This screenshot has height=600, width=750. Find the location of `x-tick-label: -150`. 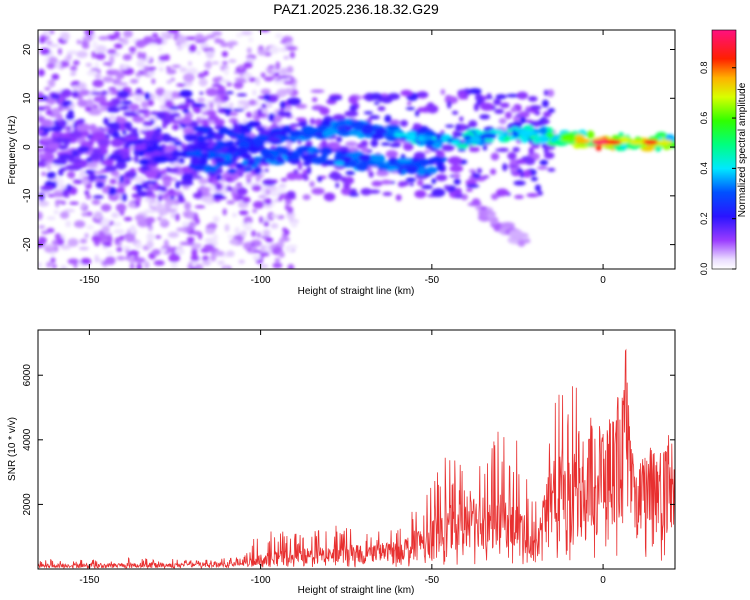

x-tick-label: -150 is located at coordinates (89, 580).